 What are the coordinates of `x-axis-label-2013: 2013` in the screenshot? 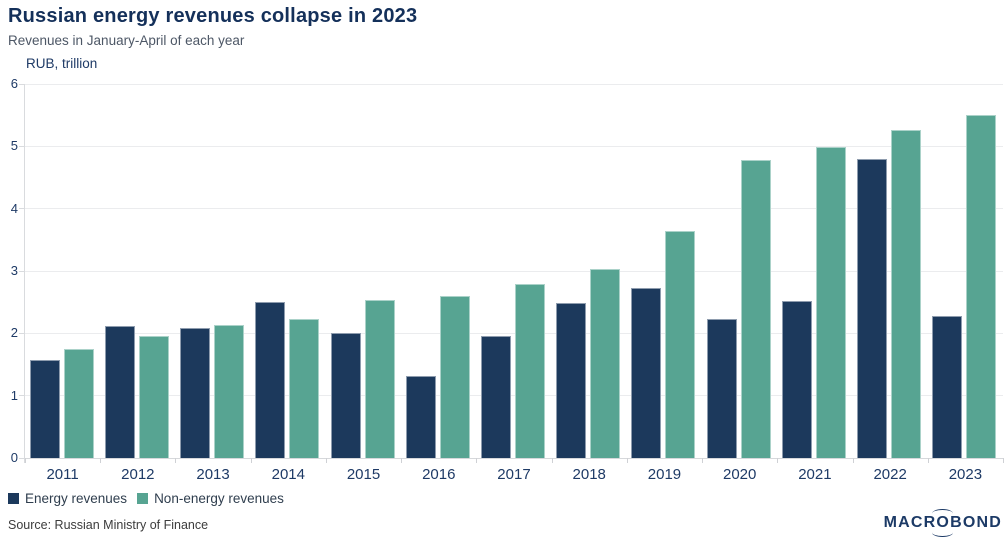 It's located at (213, 474).